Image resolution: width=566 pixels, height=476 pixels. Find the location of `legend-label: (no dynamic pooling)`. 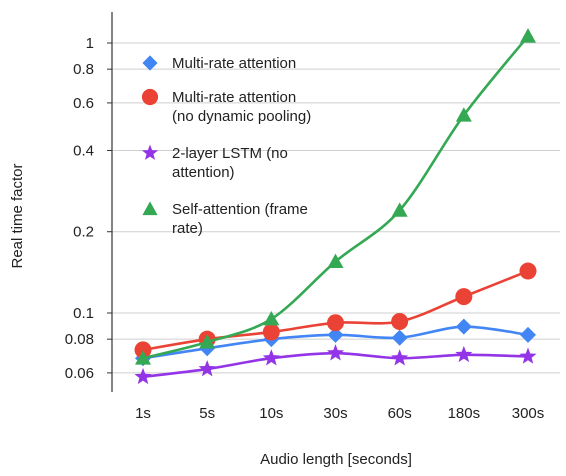

legend-label: (no dynamic pooling) is located at coordinates (241, 116).